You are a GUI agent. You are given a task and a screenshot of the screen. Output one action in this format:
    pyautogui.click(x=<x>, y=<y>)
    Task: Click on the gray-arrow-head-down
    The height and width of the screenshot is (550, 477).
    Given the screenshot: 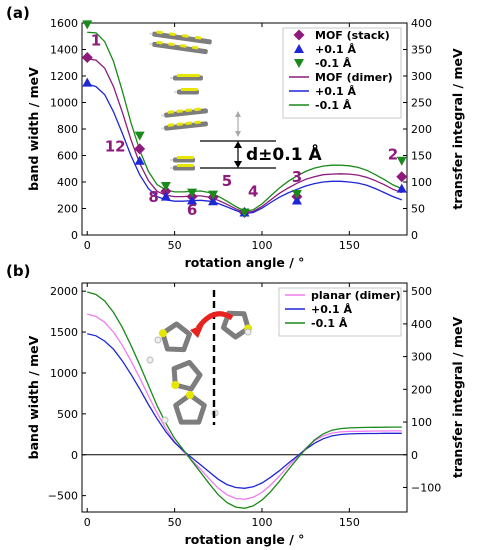 What is the action you would take?
    pyautogui.click(x=238, y=134)
    